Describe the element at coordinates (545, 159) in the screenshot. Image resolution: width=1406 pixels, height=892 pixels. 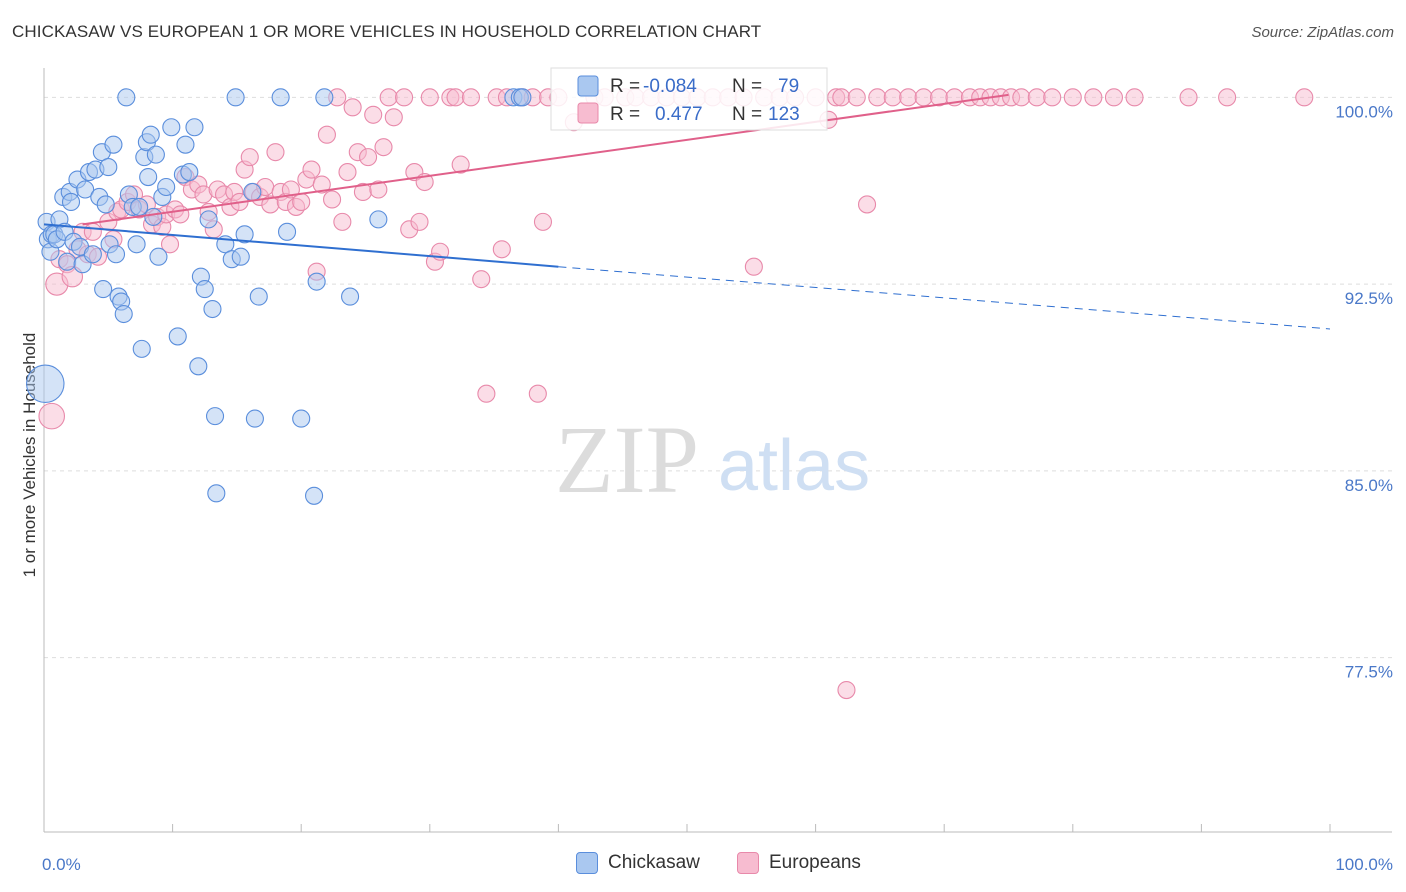
I see `europeans-trend-solid` at that location.